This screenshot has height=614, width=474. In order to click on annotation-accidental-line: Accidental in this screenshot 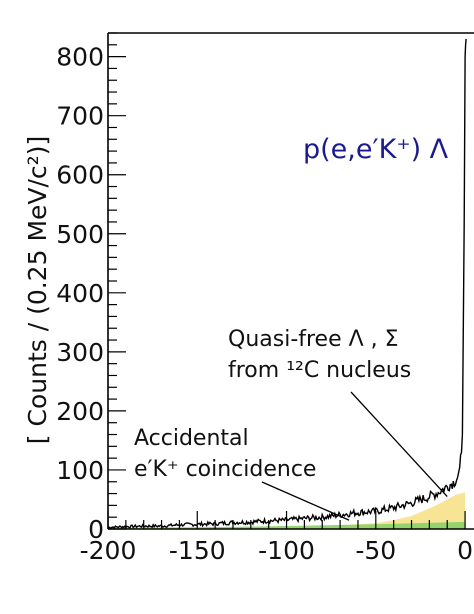, I will do `click(191, 438)`.